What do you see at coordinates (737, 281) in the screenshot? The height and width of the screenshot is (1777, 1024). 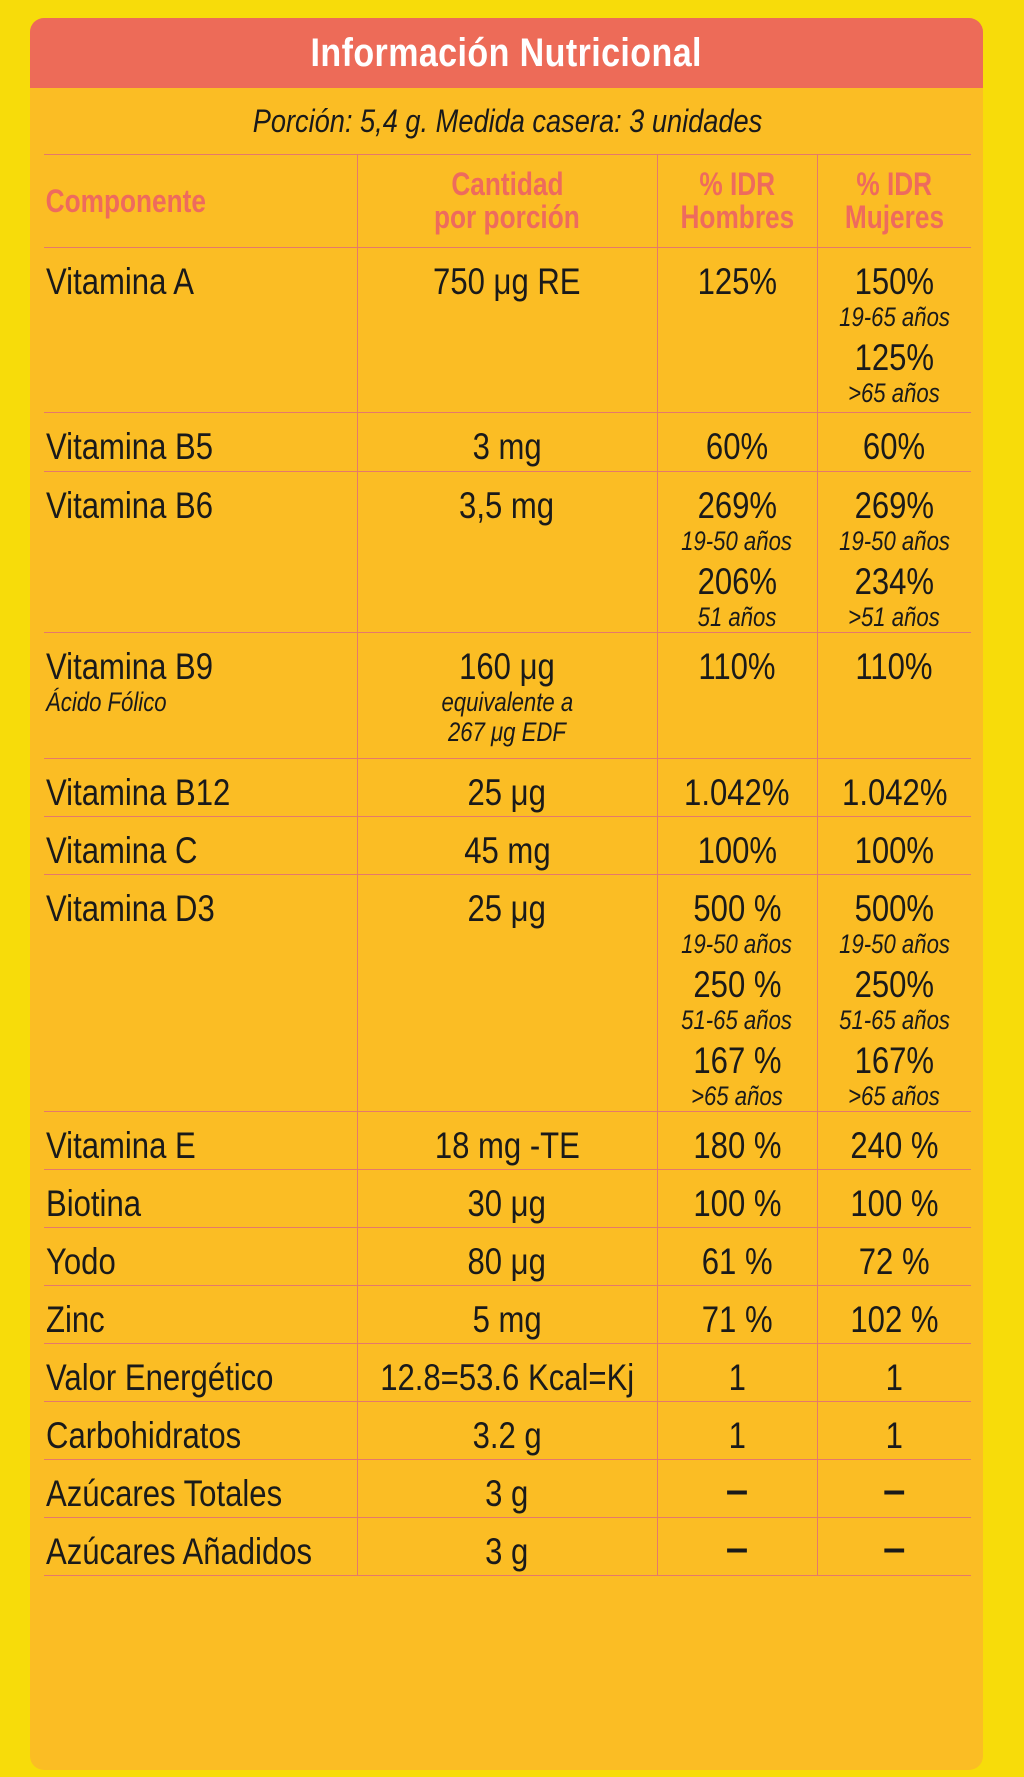 I see `idr-men: 125%` at bounding box center [737, 281].